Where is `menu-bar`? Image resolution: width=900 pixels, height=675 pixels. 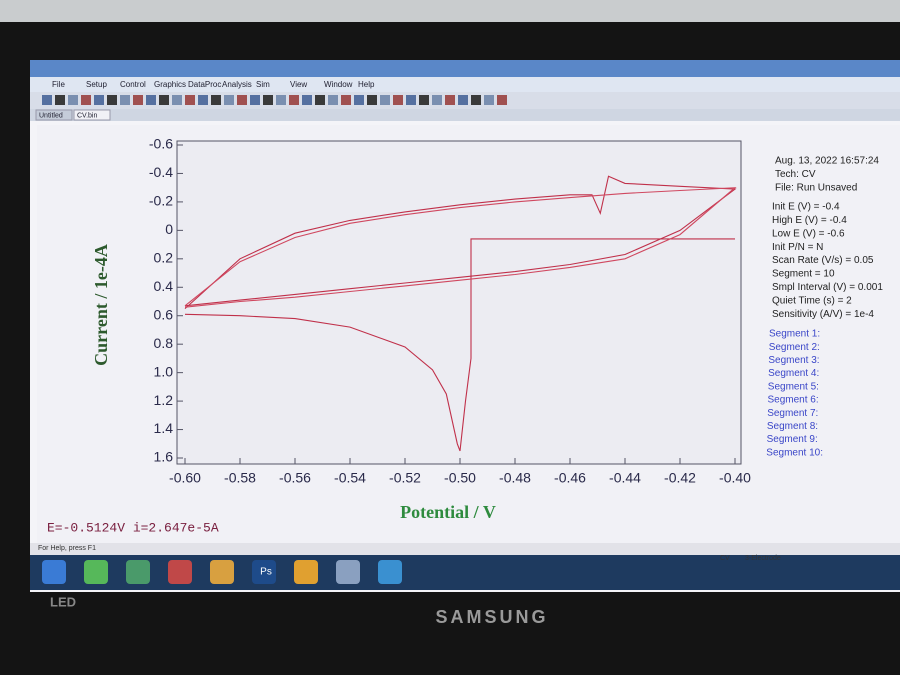 menu-bar is located at coordinates (465, 84).